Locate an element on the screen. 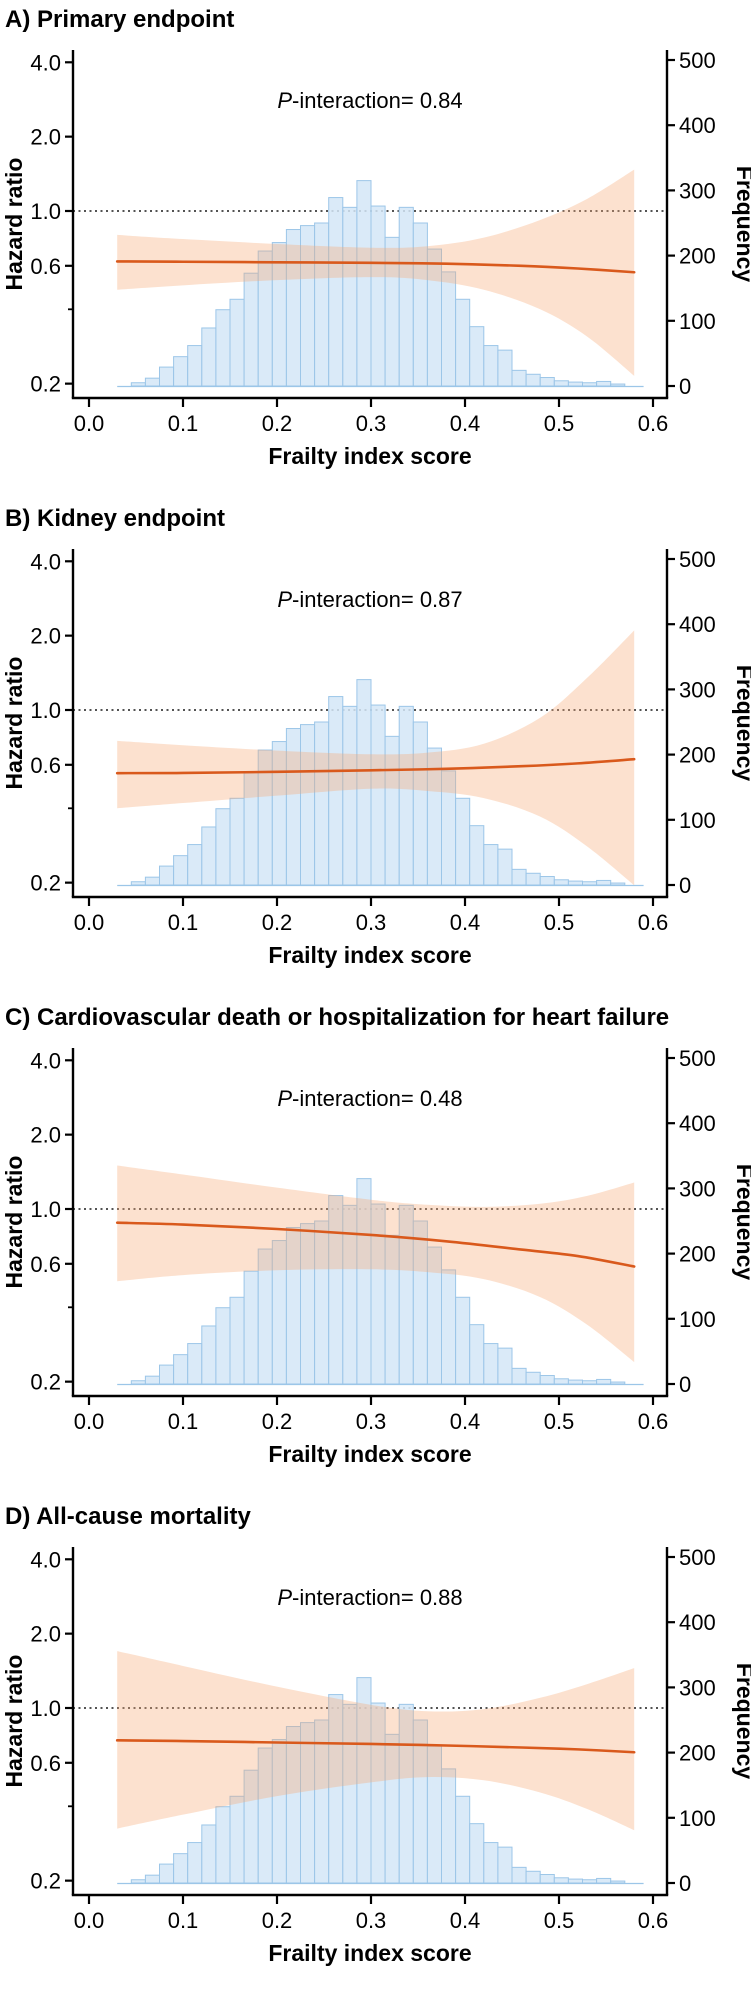 This screenshot has width=751, height=1998. p-interaction-label: P-interaction= 0.87 is located at coordinates (369, 599).